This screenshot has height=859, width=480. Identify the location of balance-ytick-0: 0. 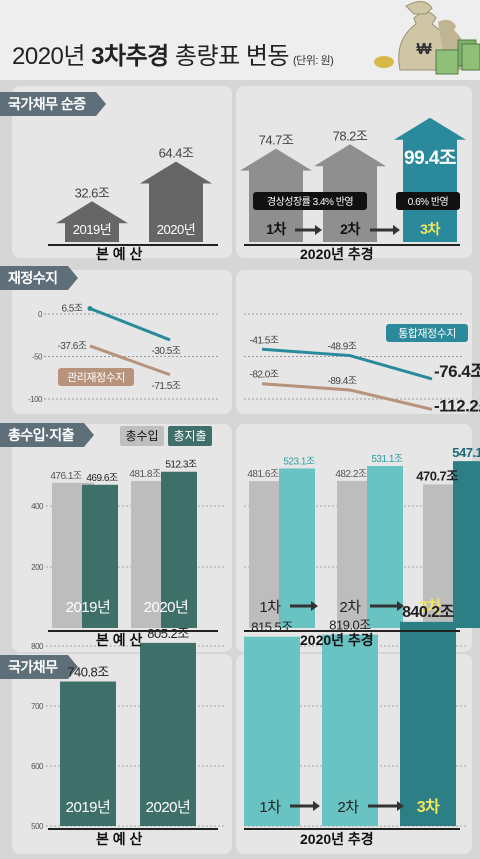
(40, 314).